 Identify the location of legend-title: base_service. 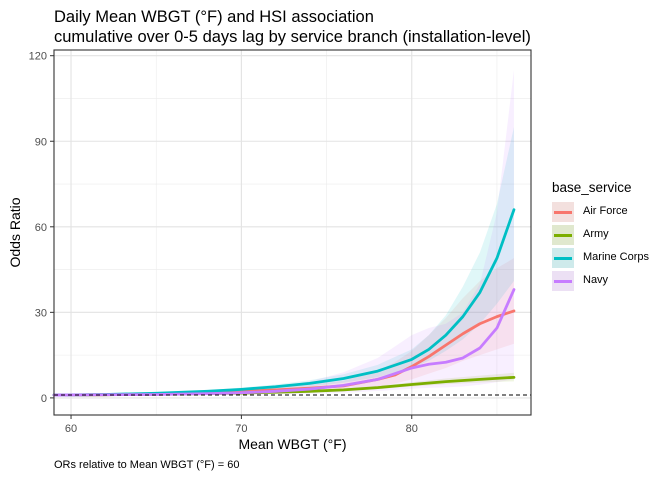
(592, 187).